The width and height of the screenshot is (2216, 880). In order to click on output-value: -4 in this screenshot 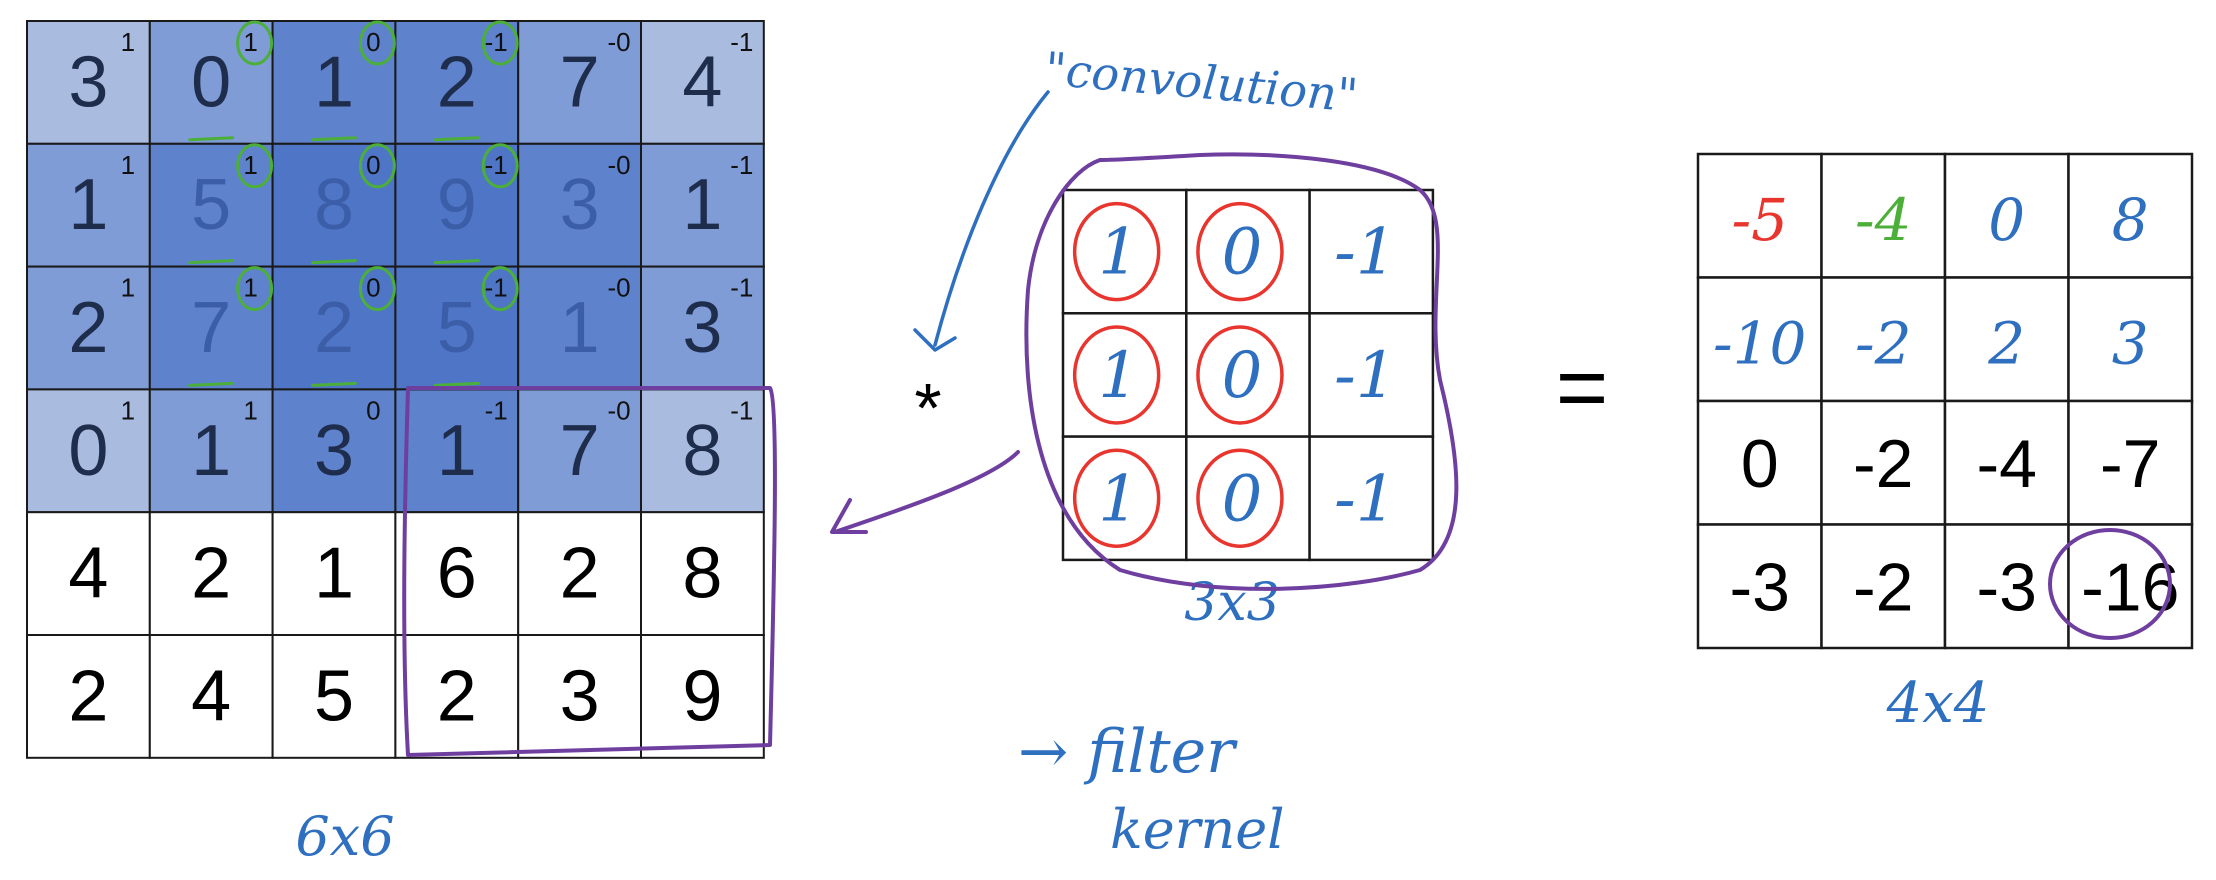, I will do `click(1883, 220)`.